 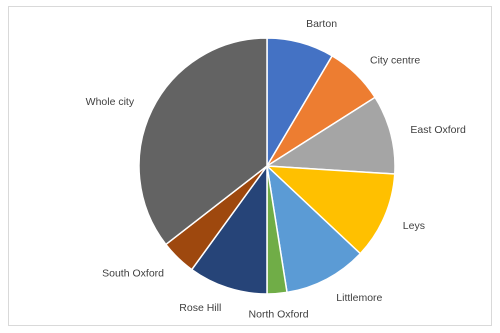 What do you see at coordinates (110, 102) in the screenshot?
I see `pie-label-whole-city: Whole city` at bounding box center [110, 102].